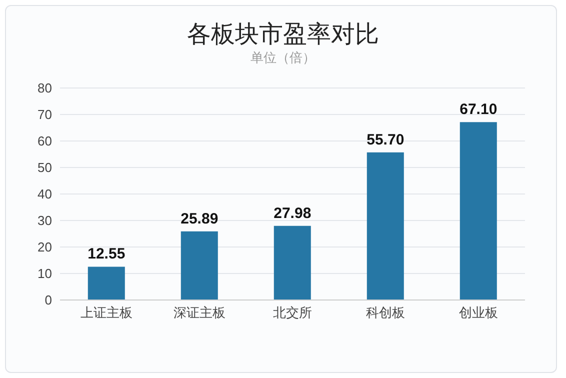 The height and width of the screenshot is (378, 566). Describe the element at coordinates (45, 114) in the screenshot. I see `y-tick-label: 70` at that location.